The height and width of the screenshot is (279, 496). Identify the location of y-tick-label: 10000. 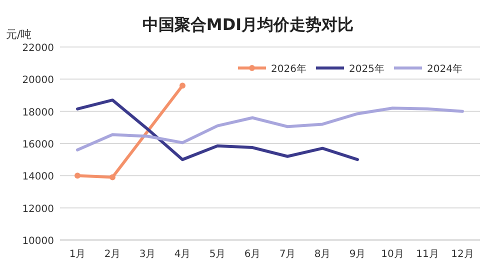
(38, 241).